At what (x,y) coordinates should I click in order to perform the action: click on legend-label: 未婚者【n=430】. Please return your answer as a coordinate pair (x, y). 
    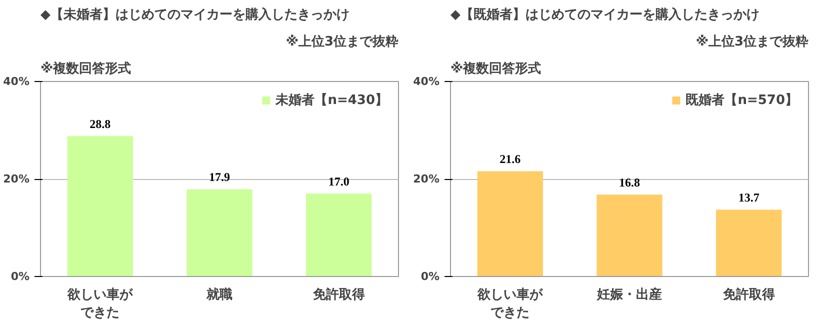
    Looking at the image, I should click on (332, 100).